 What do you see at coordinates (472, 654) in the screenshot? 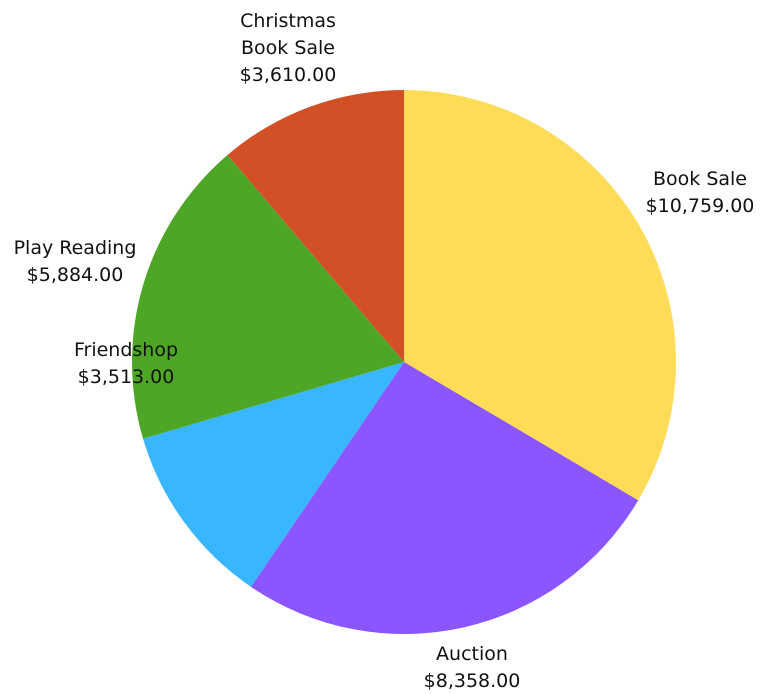
I see `slice-name-auction: Auction` at bounding box center [472, 654].